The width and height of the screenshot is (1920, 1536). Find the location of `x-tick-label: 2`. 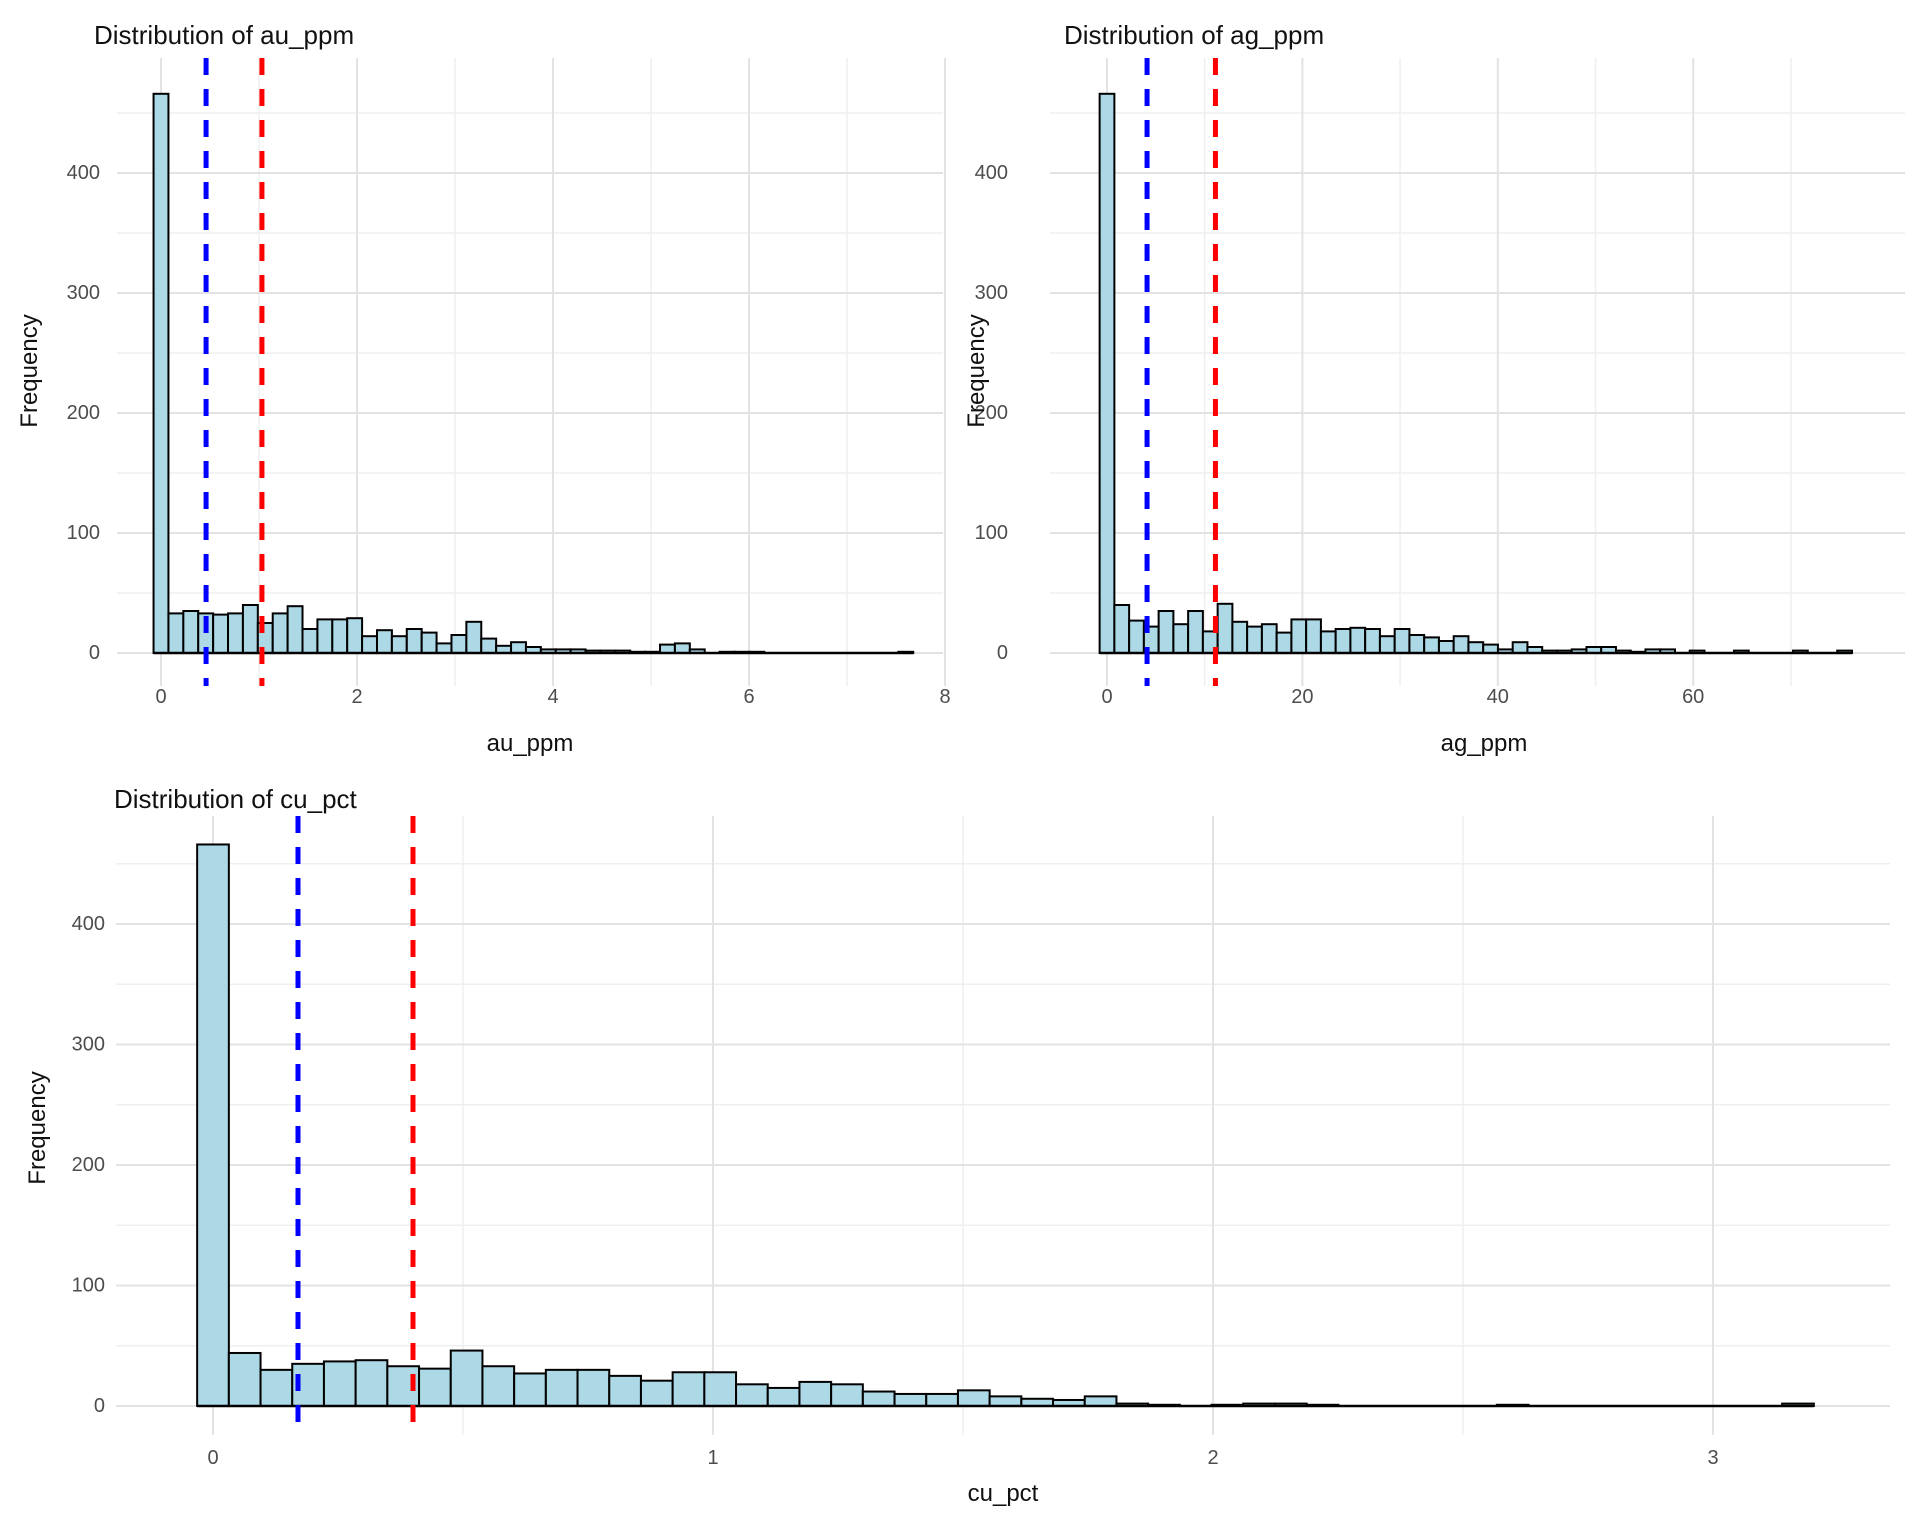

x-tick-label: 2 is located at coordinates (1212, 1458).